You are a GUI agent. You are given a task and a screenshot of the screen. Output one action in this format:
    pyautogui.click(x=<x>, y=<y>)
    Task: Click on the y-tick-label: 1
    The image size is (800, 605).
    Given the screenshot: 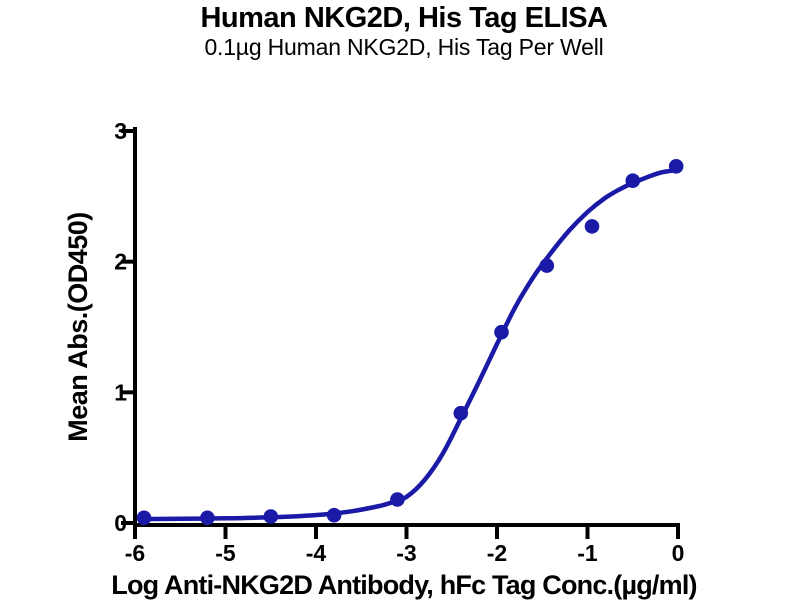 What is the action you would take?
    pyautogui.click(x=120, y=392)
    